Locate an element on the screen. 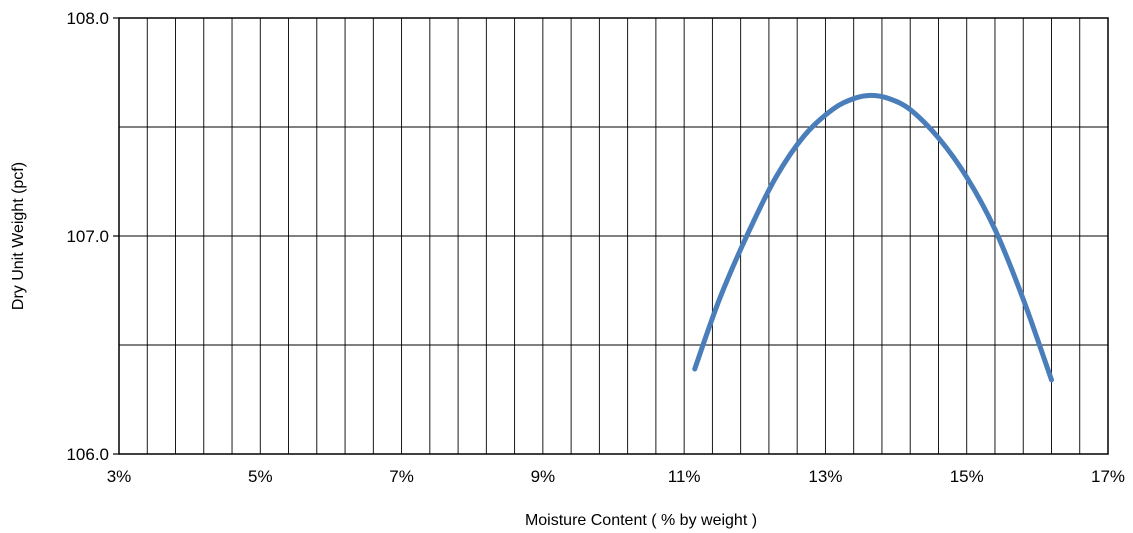 This screenshot has width=1133, height=533. y-tick-label: 106.0 is located at coordinates (87, 454).